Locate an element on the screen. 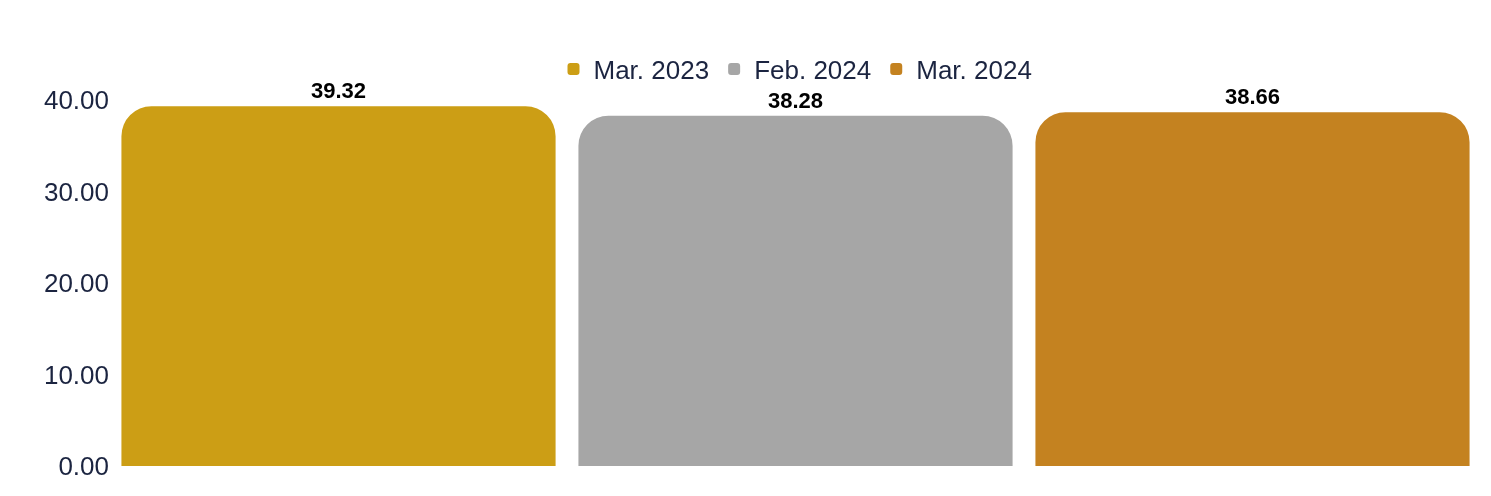  y-tick-label: 0.00 is located at coordinates (83, 466).